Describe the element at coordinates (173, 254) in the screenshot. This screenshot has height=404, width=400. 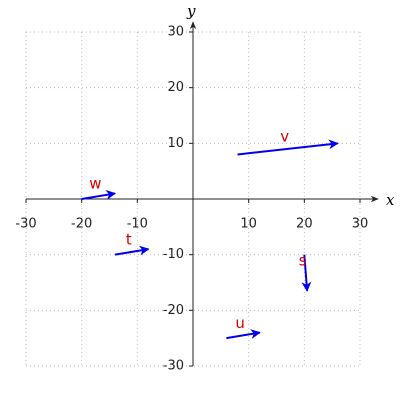
I see `y-tick-label: -10` at that location.